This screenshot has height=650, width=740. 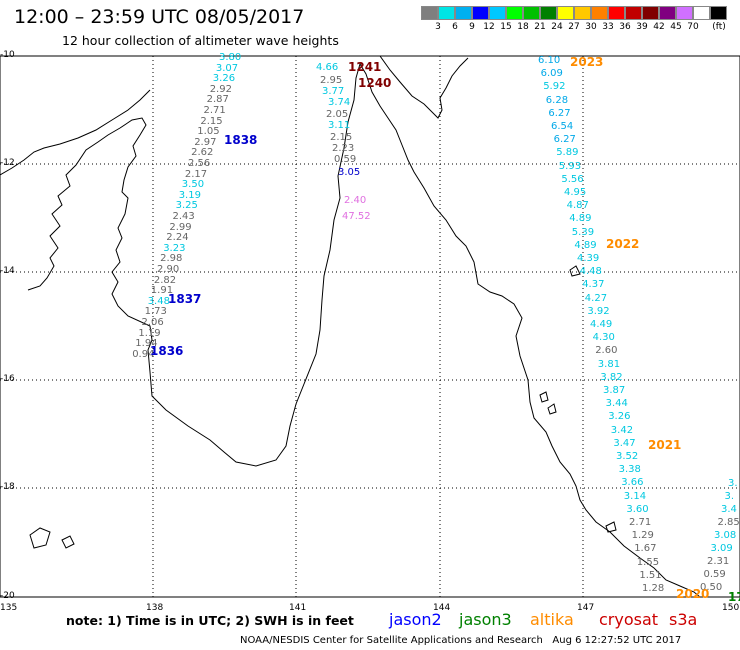 I want to click on wave-height-value: 2.56, so click(x=199, y=163).